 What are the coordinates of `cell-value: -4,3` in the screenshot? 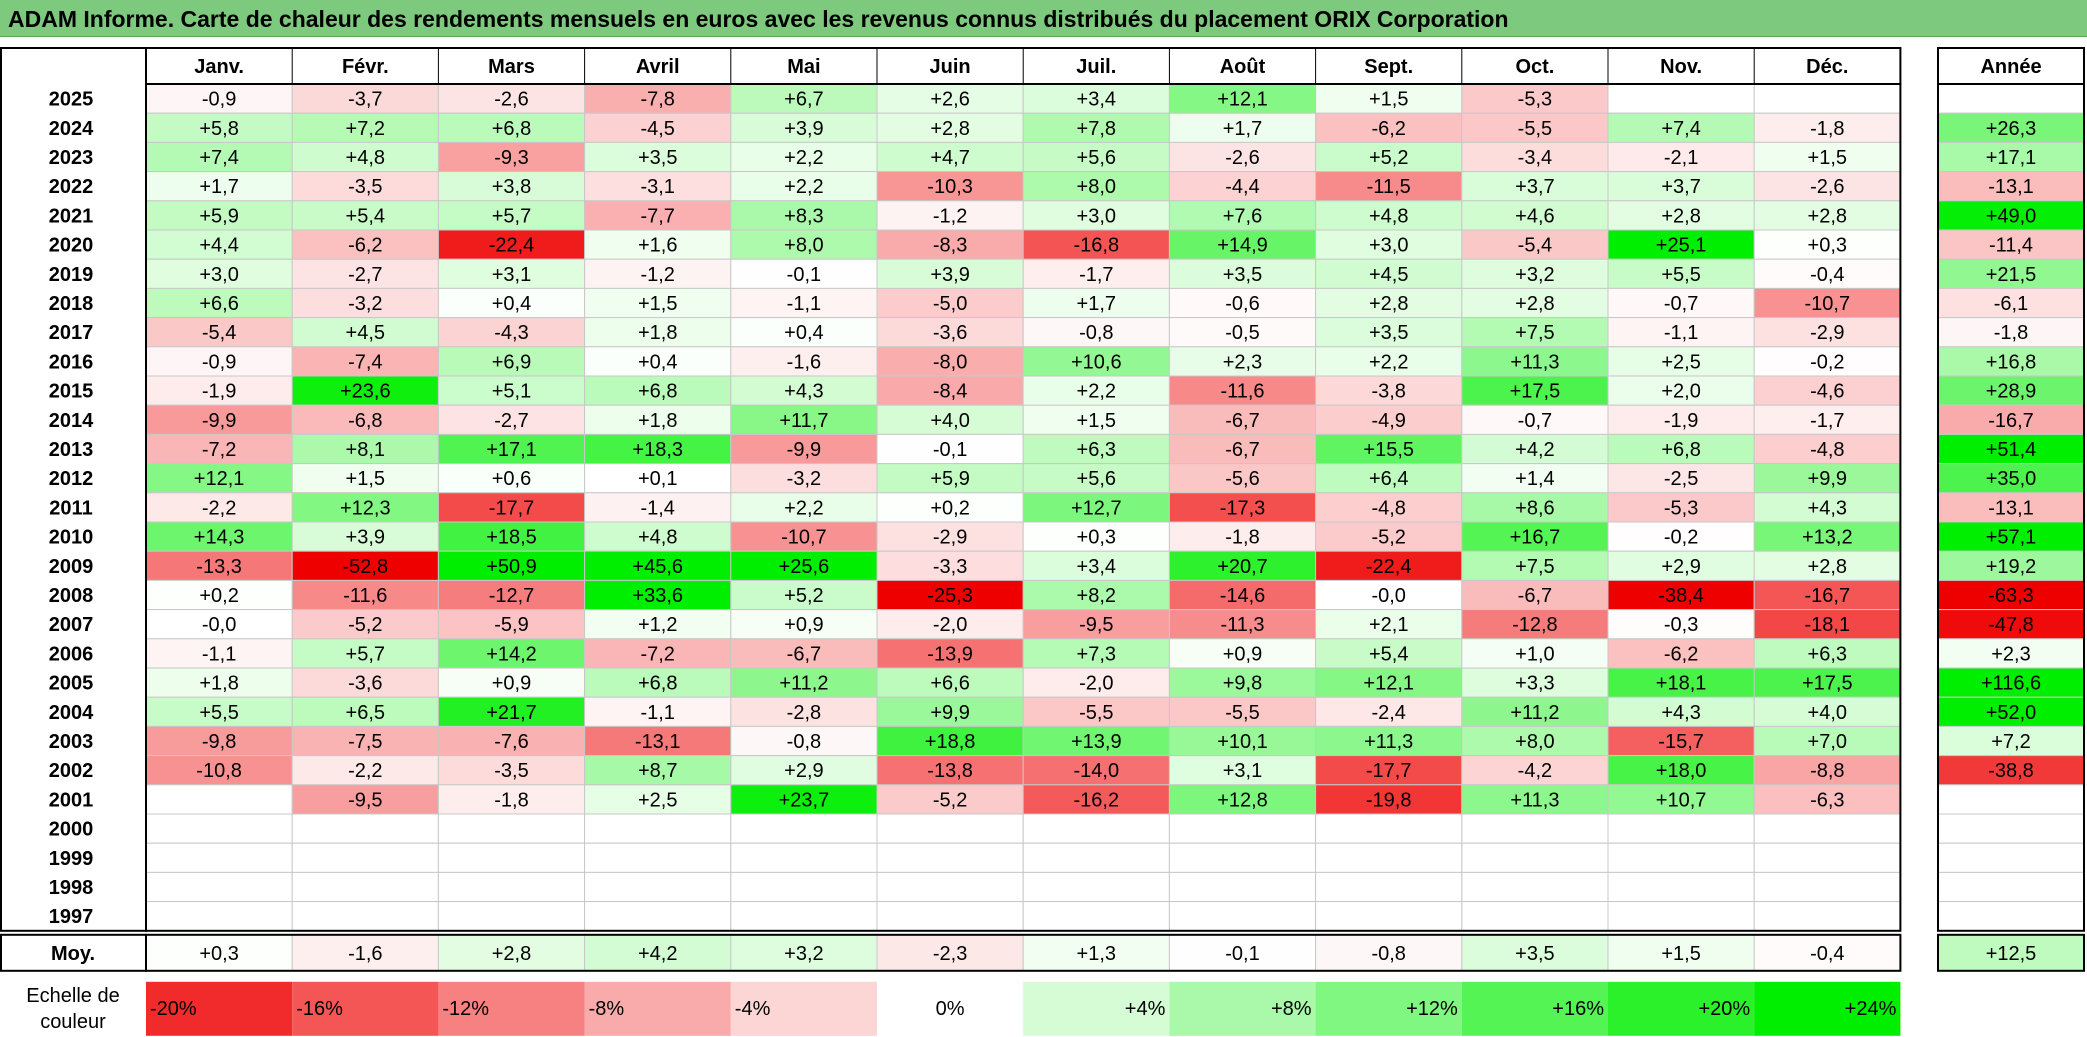 It's located at (511, 333).